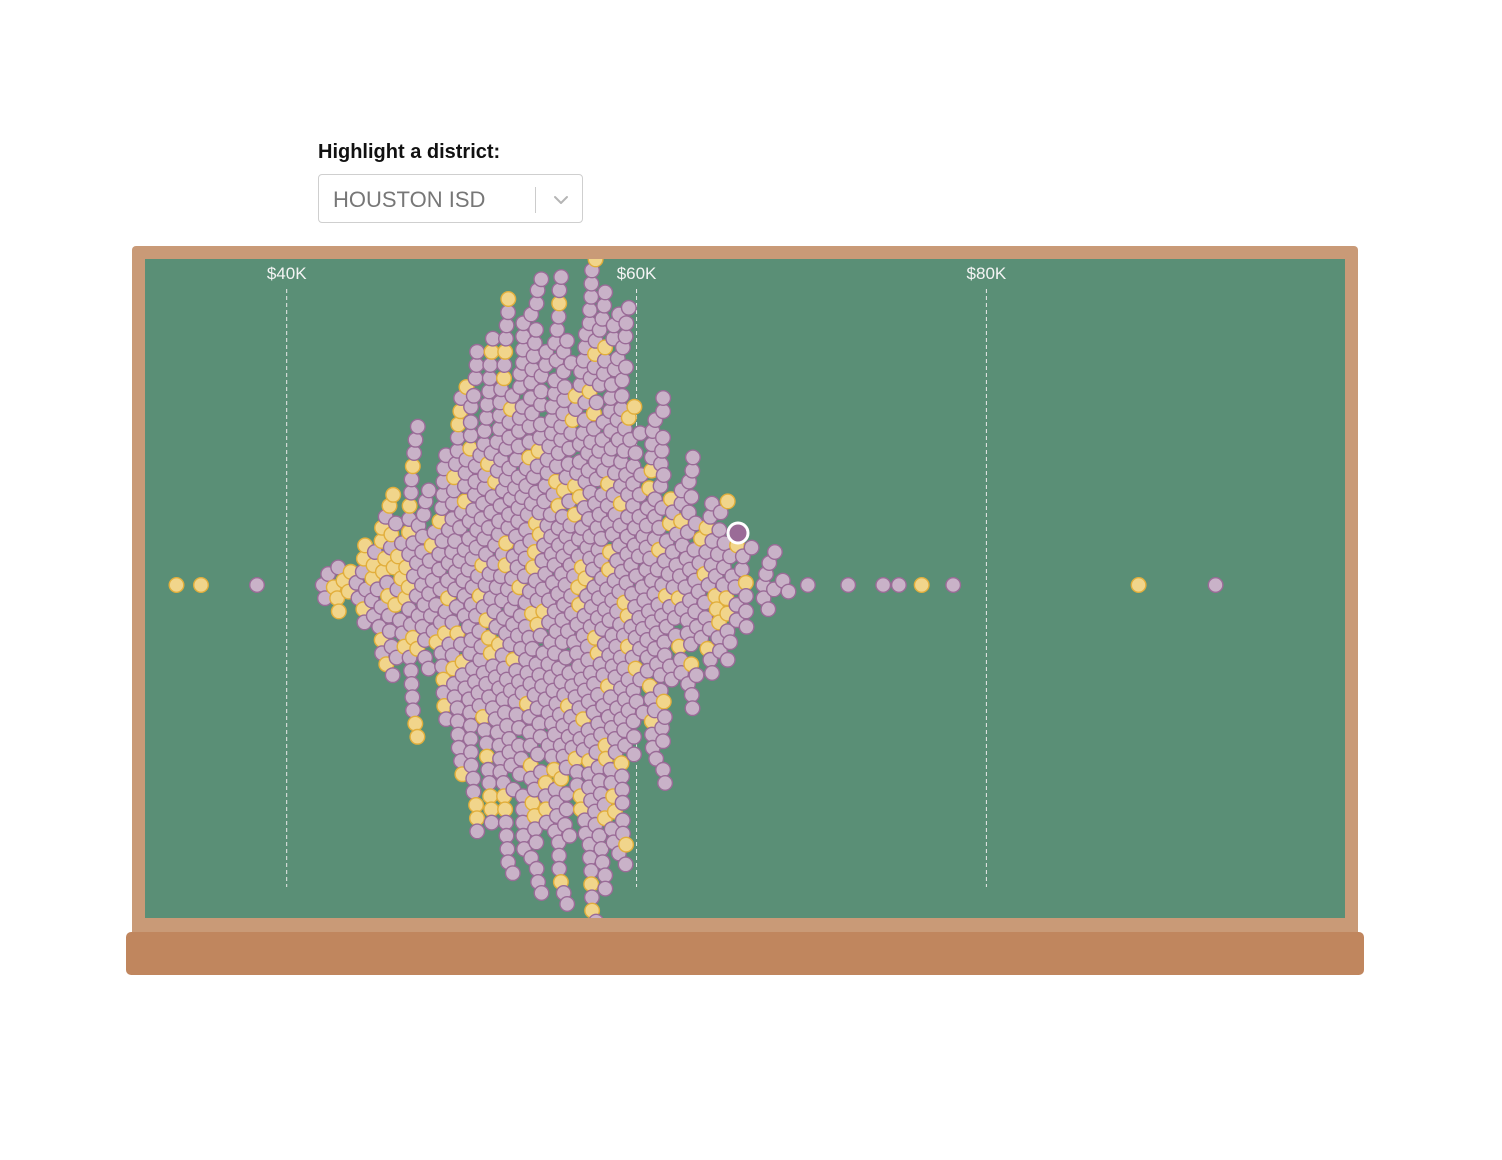 The image size is (1502, 1160). What do you see at coordinates (738, 533) in the screenshot?
I see `selected-district-dot` at bounding box center [738, 533].